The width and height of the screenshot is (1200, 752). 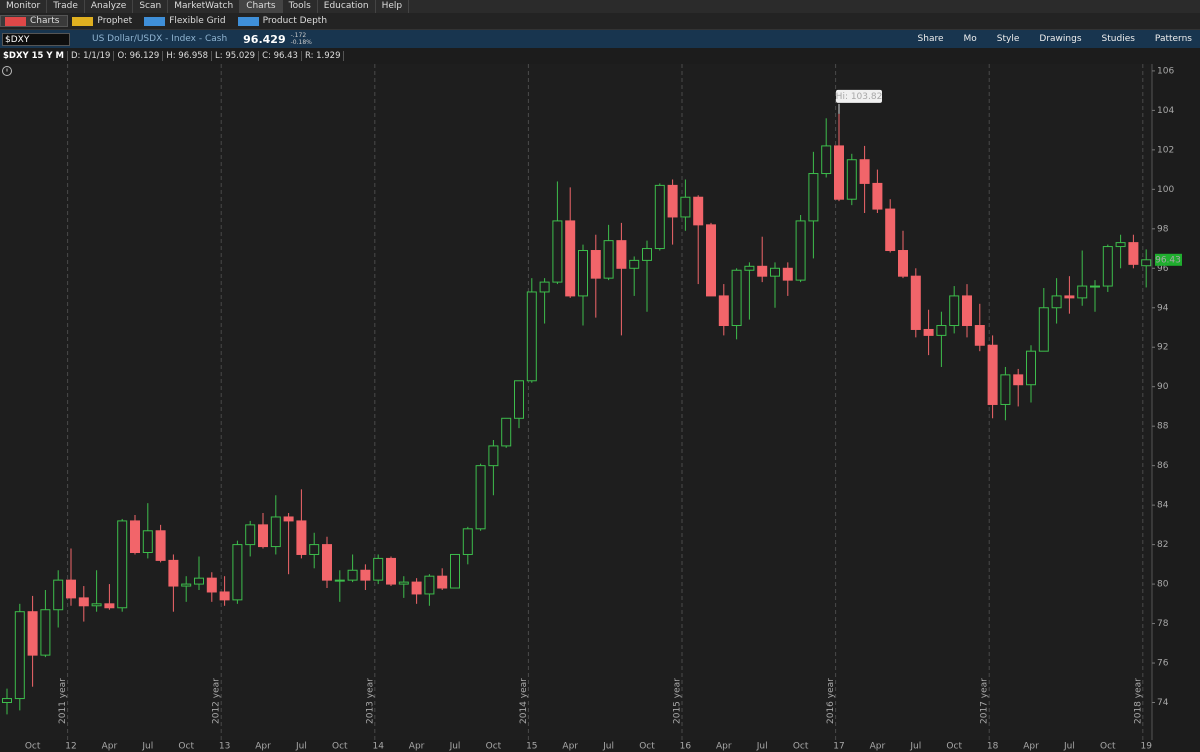 What do you see at coordinates (1165, 111) in the screenshot?
I see `y-tick-label: 104` at bounding box center [1165, 111].